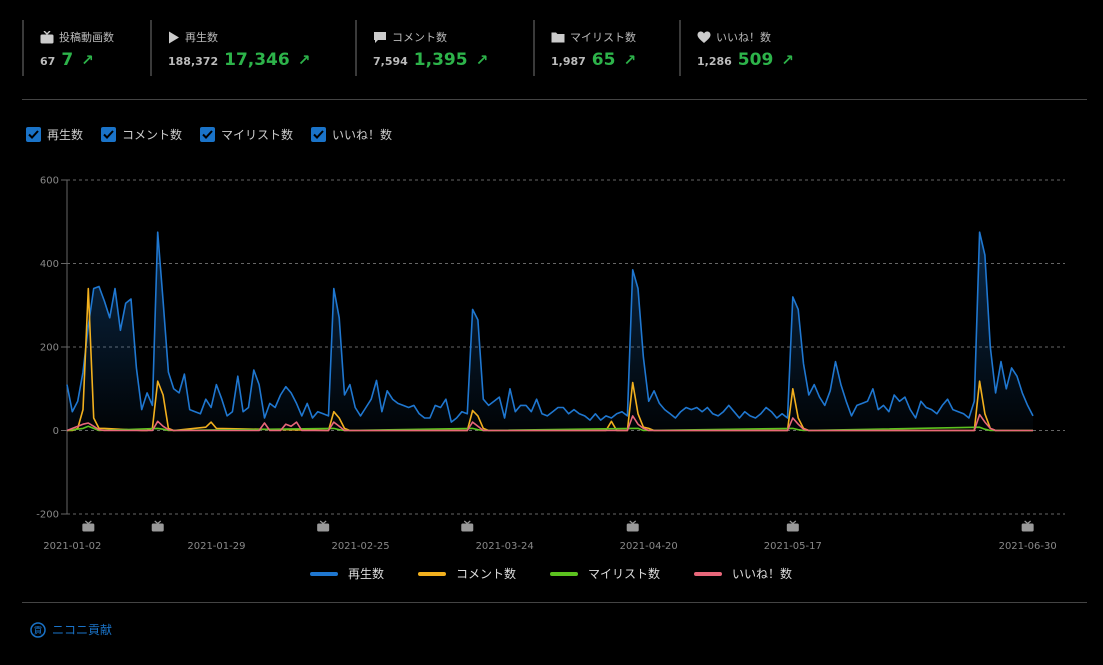 The image size is (1103, 665). Describe the element at coordinates (216, 546) in the screenshot. I see `x-tick-label: 2021-01-29` at that location.